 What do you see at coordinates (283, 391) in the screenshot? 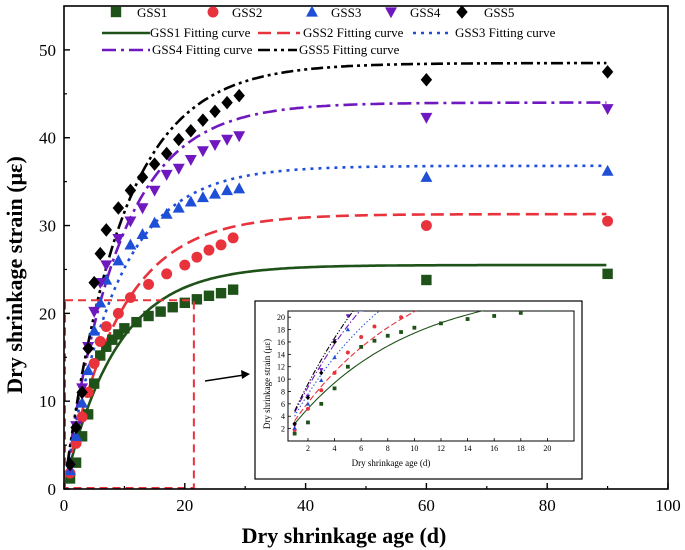
I see `inset-y-tick-label: 8` at bounding box center [283, 391].